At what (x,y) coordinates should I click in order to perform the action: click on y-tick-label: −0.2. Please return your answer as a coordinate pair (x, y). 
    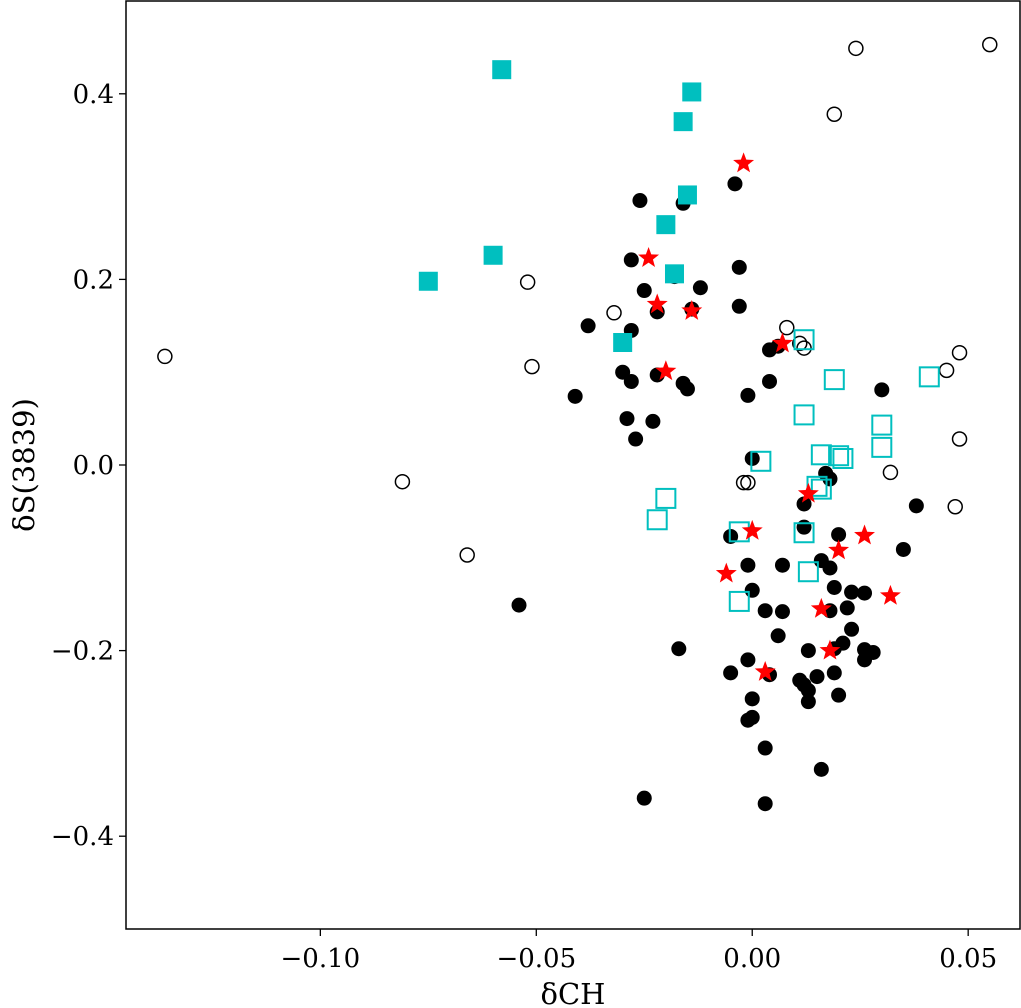
    Looking at the image, I should click on (82, 652).